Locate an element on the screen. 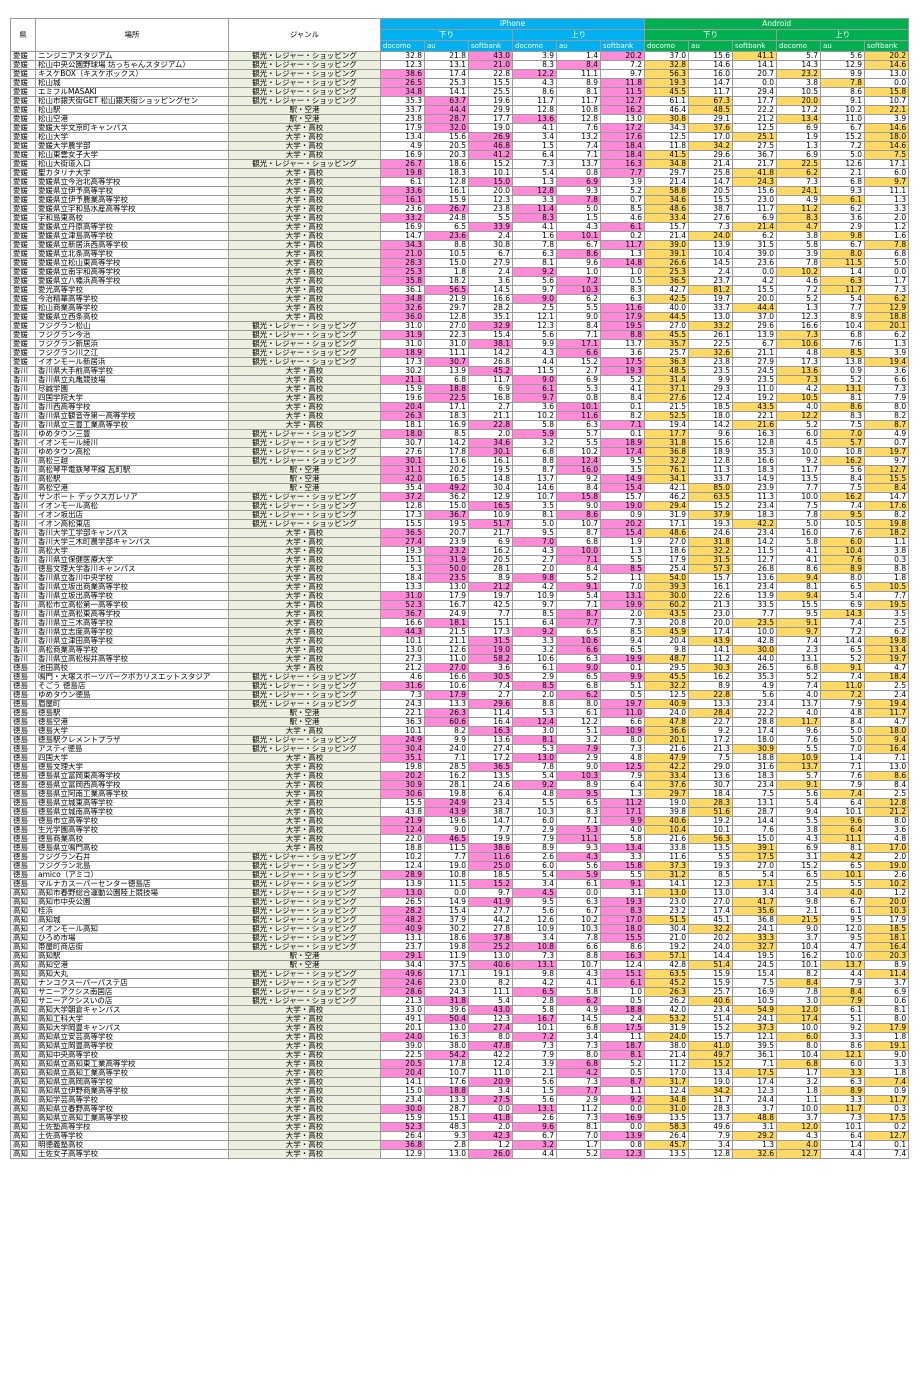 The image size is (920, 1400). cell-value: 51.5 is located at coordinates (667, 920).